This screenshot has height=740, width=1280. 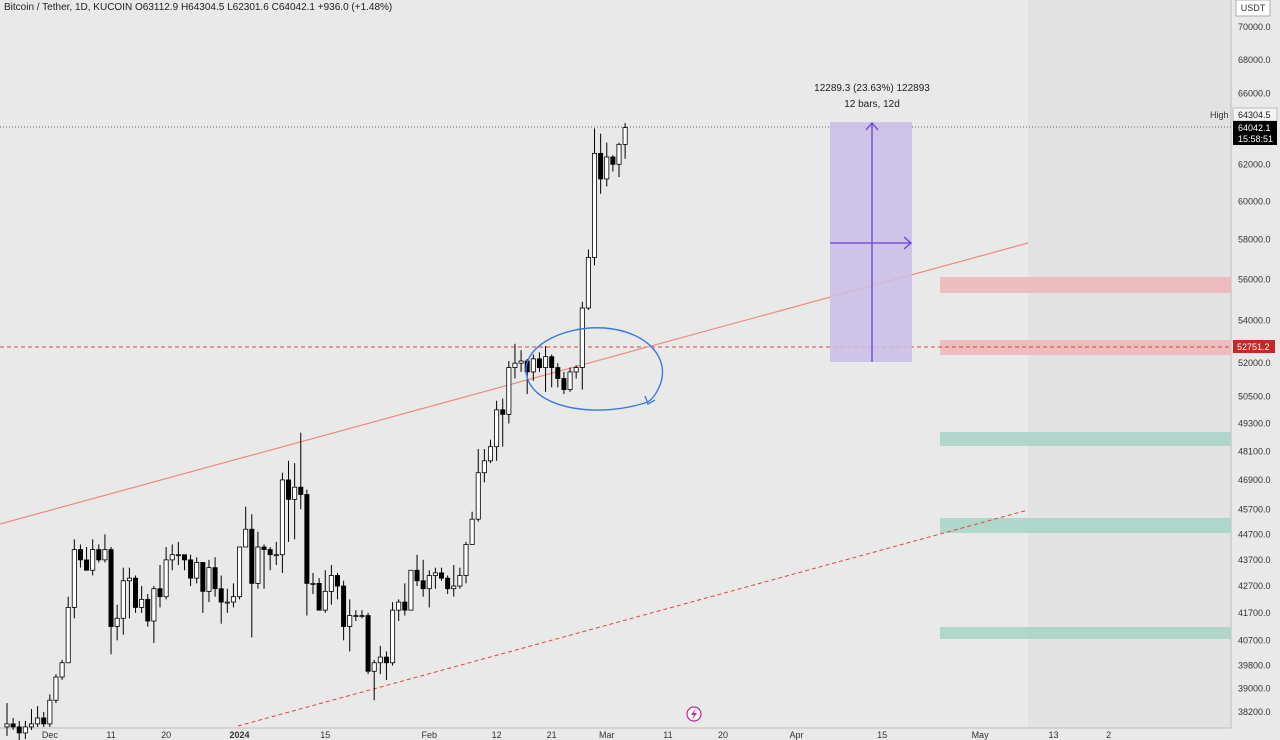 What do you see at coordinates (694, 714) in the screenshot?
I see `lightning-icon` at bounding box center [694, 714].